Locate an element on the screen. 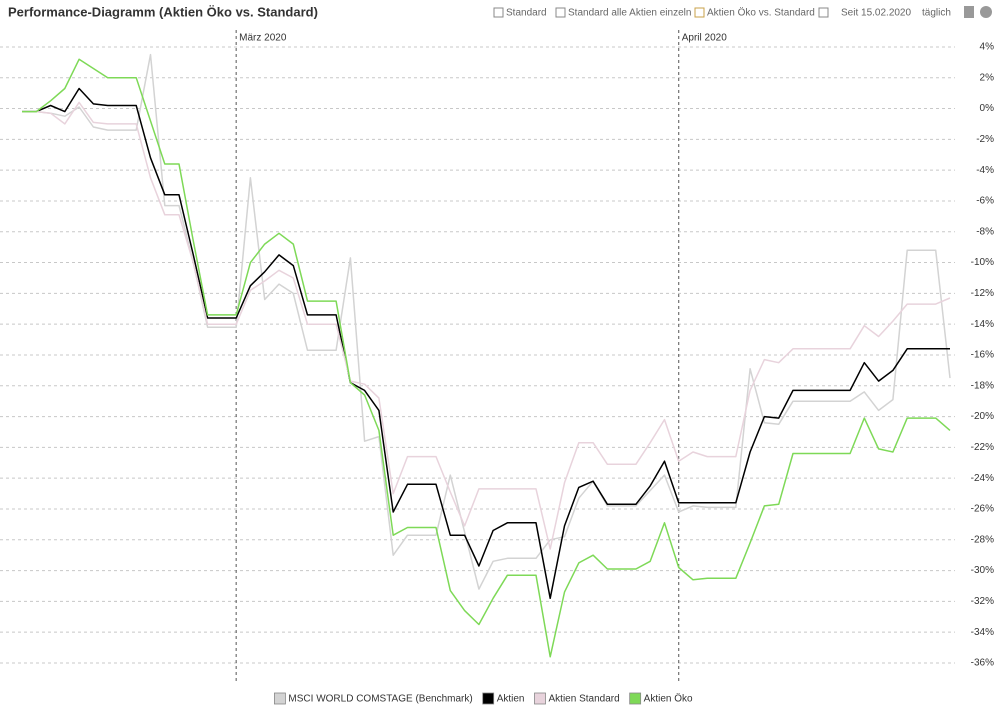 Image resolution: width=1000 pixels, height=707 pixels. y-tick-label: -26% is located at coordinates (982, 509).